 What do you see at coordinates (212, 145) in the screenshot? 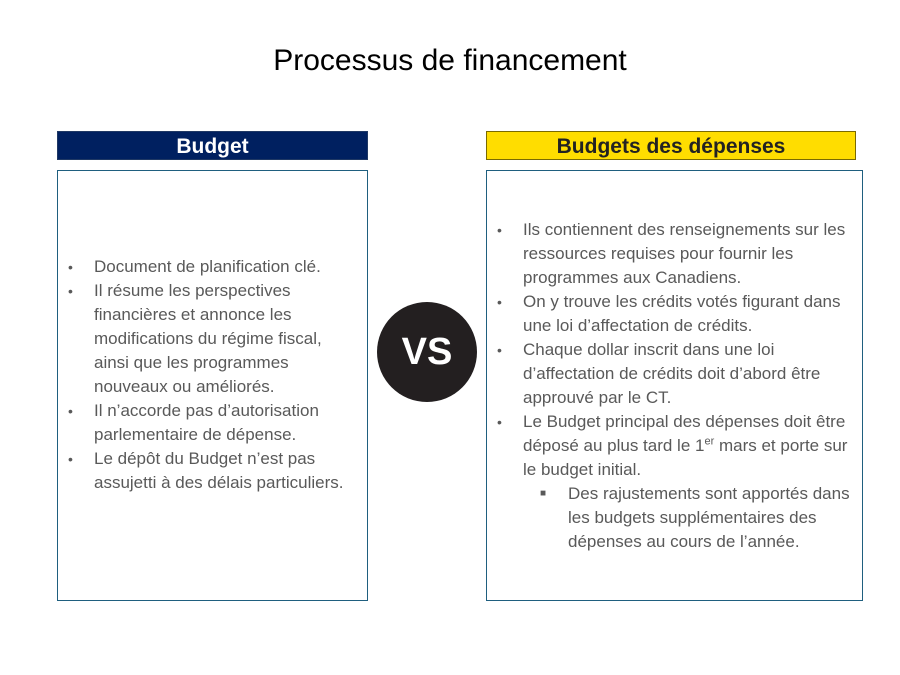
I see `budget-header: Budget` at bounding box center [212, 145].